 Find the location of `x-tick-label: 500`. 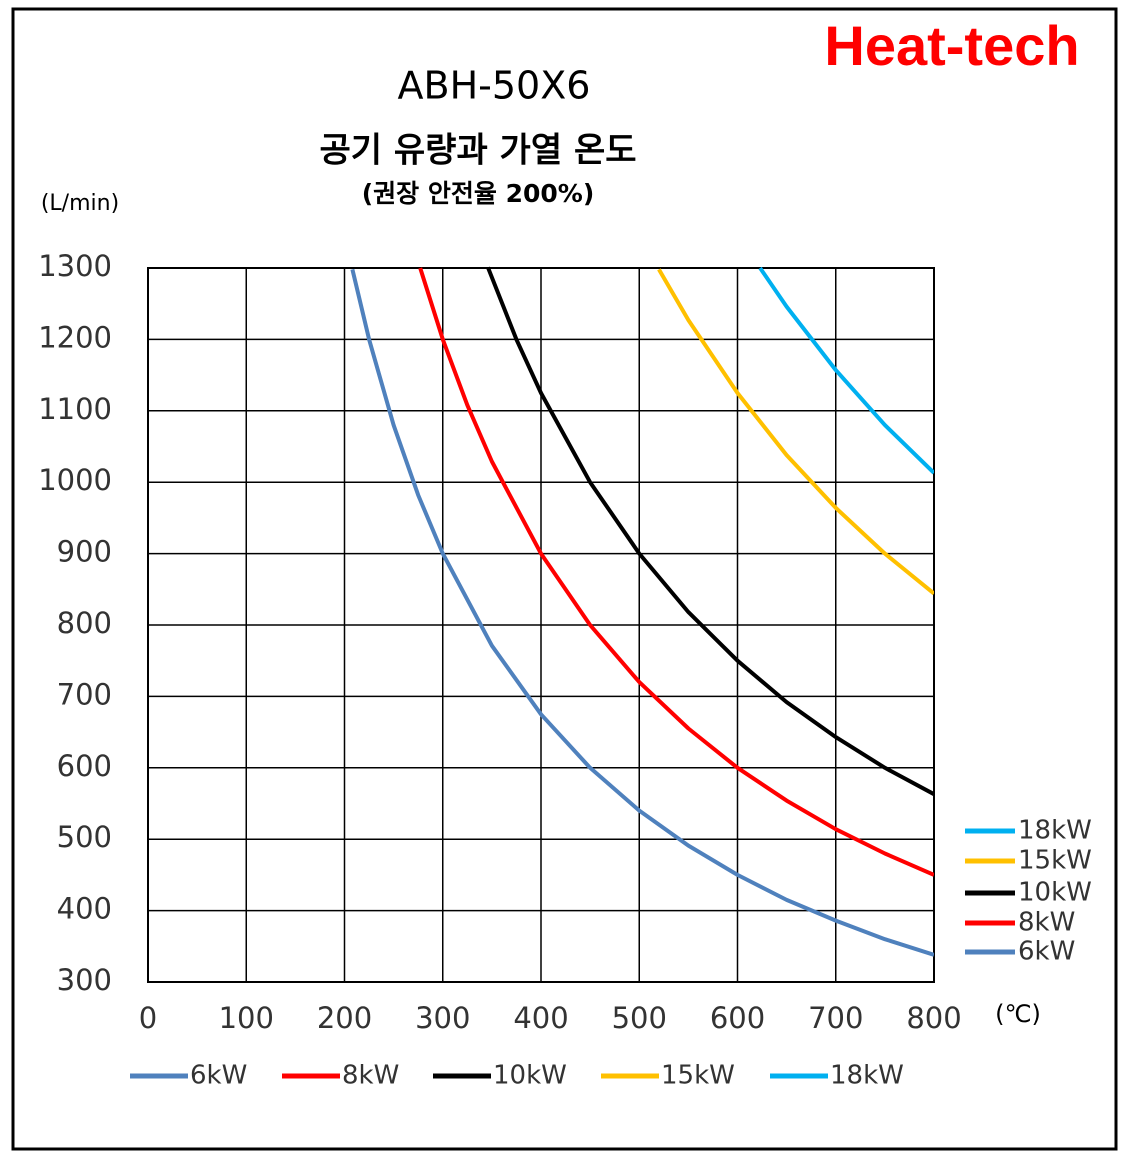

x-tick-label: 500 is located at coordinates (639, 1018).